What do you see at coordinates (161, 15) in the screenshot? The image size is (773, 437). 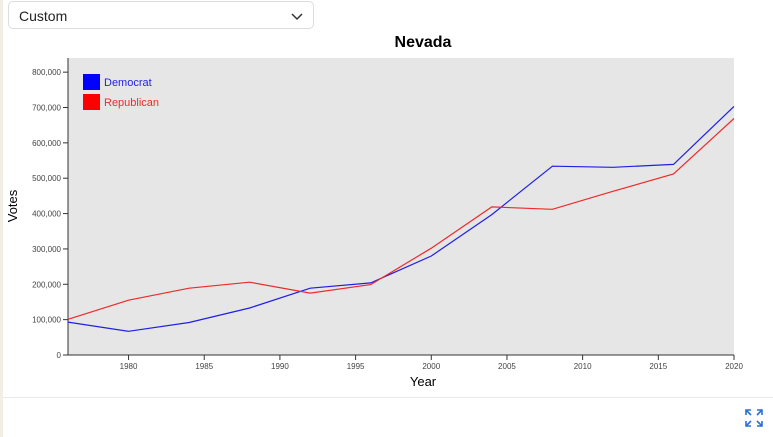 I see `view-select: Custom` at bounding box center [161, 15].